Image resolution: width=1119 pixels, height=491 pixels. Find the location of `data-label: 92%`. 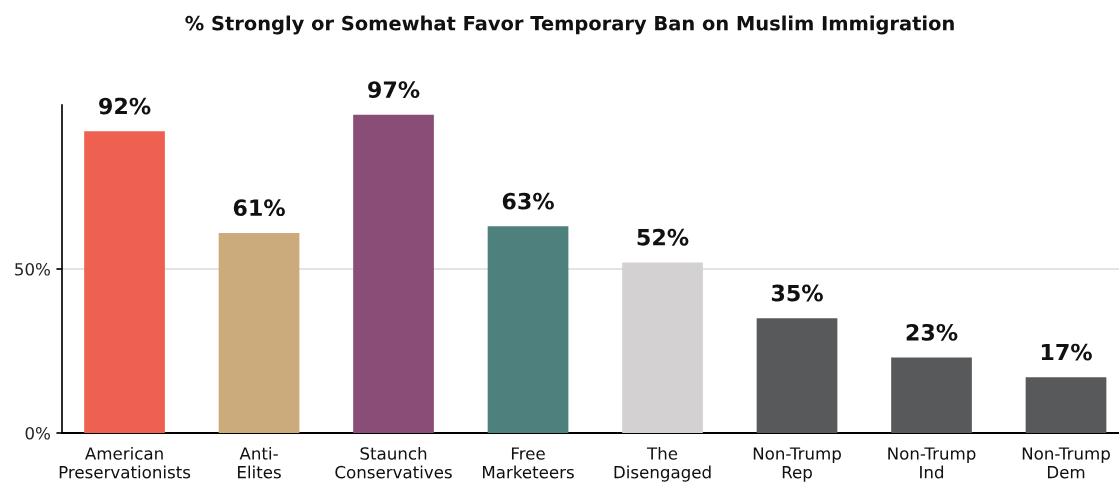

data-label: 92% is located at coordinates (125, 106).